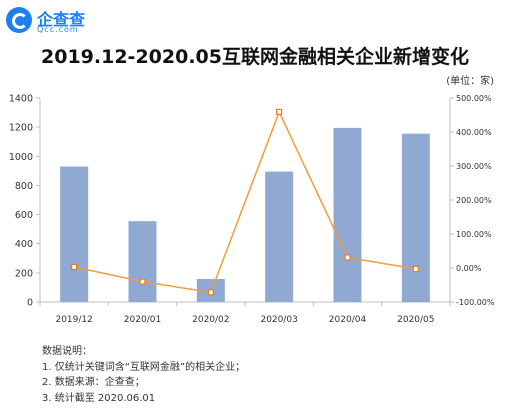 The image size is (510, 412). What do you see at coordinates (24, 186) in the screenshot?
I see `left-tick-label: 800` at bounding box center [24, 186].